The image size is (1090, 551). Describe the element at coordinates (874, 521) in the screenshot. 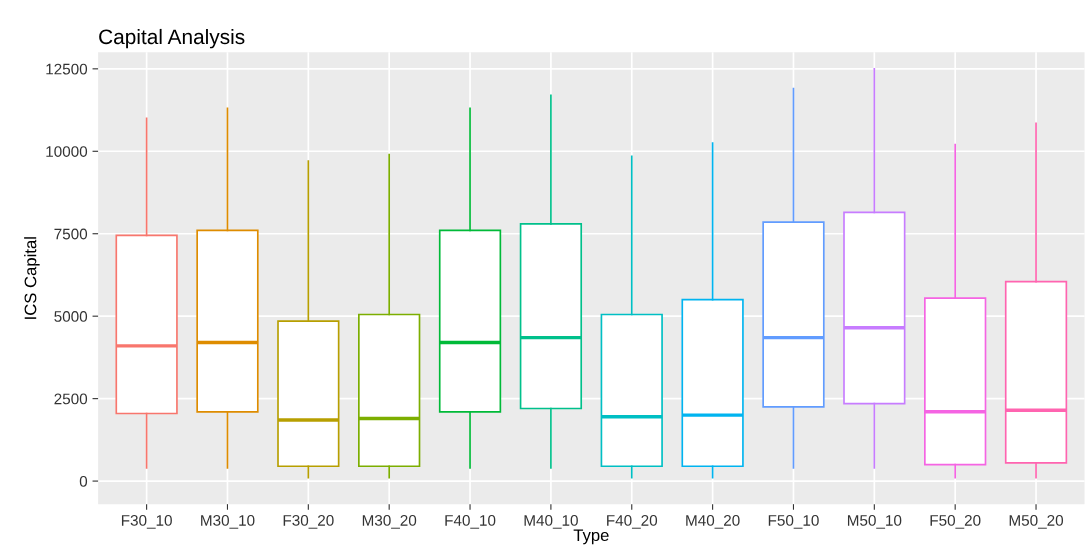

I see `x-tick-label: M50_10` at that location.